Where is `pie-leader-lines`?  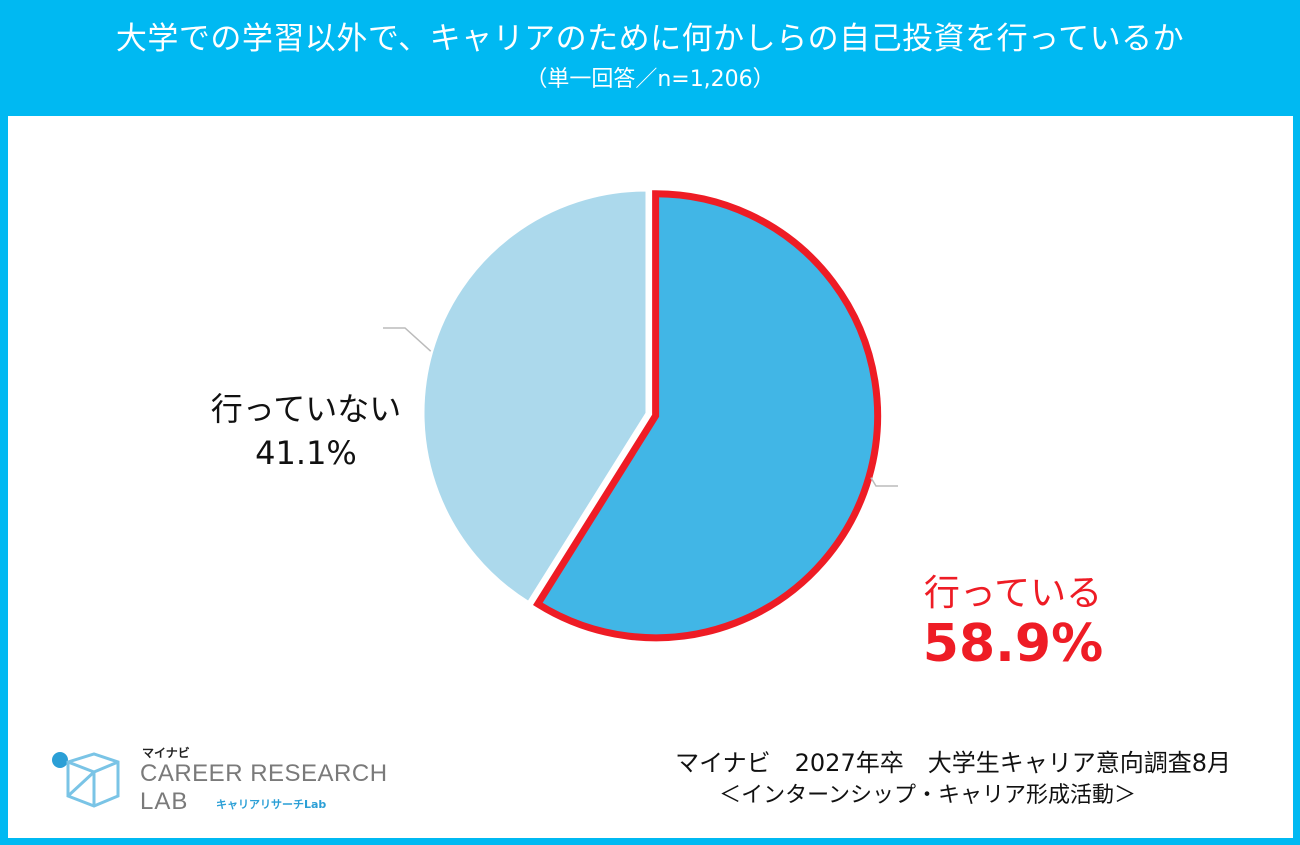 pie-leader-lines is located at coordinates (640, 407).